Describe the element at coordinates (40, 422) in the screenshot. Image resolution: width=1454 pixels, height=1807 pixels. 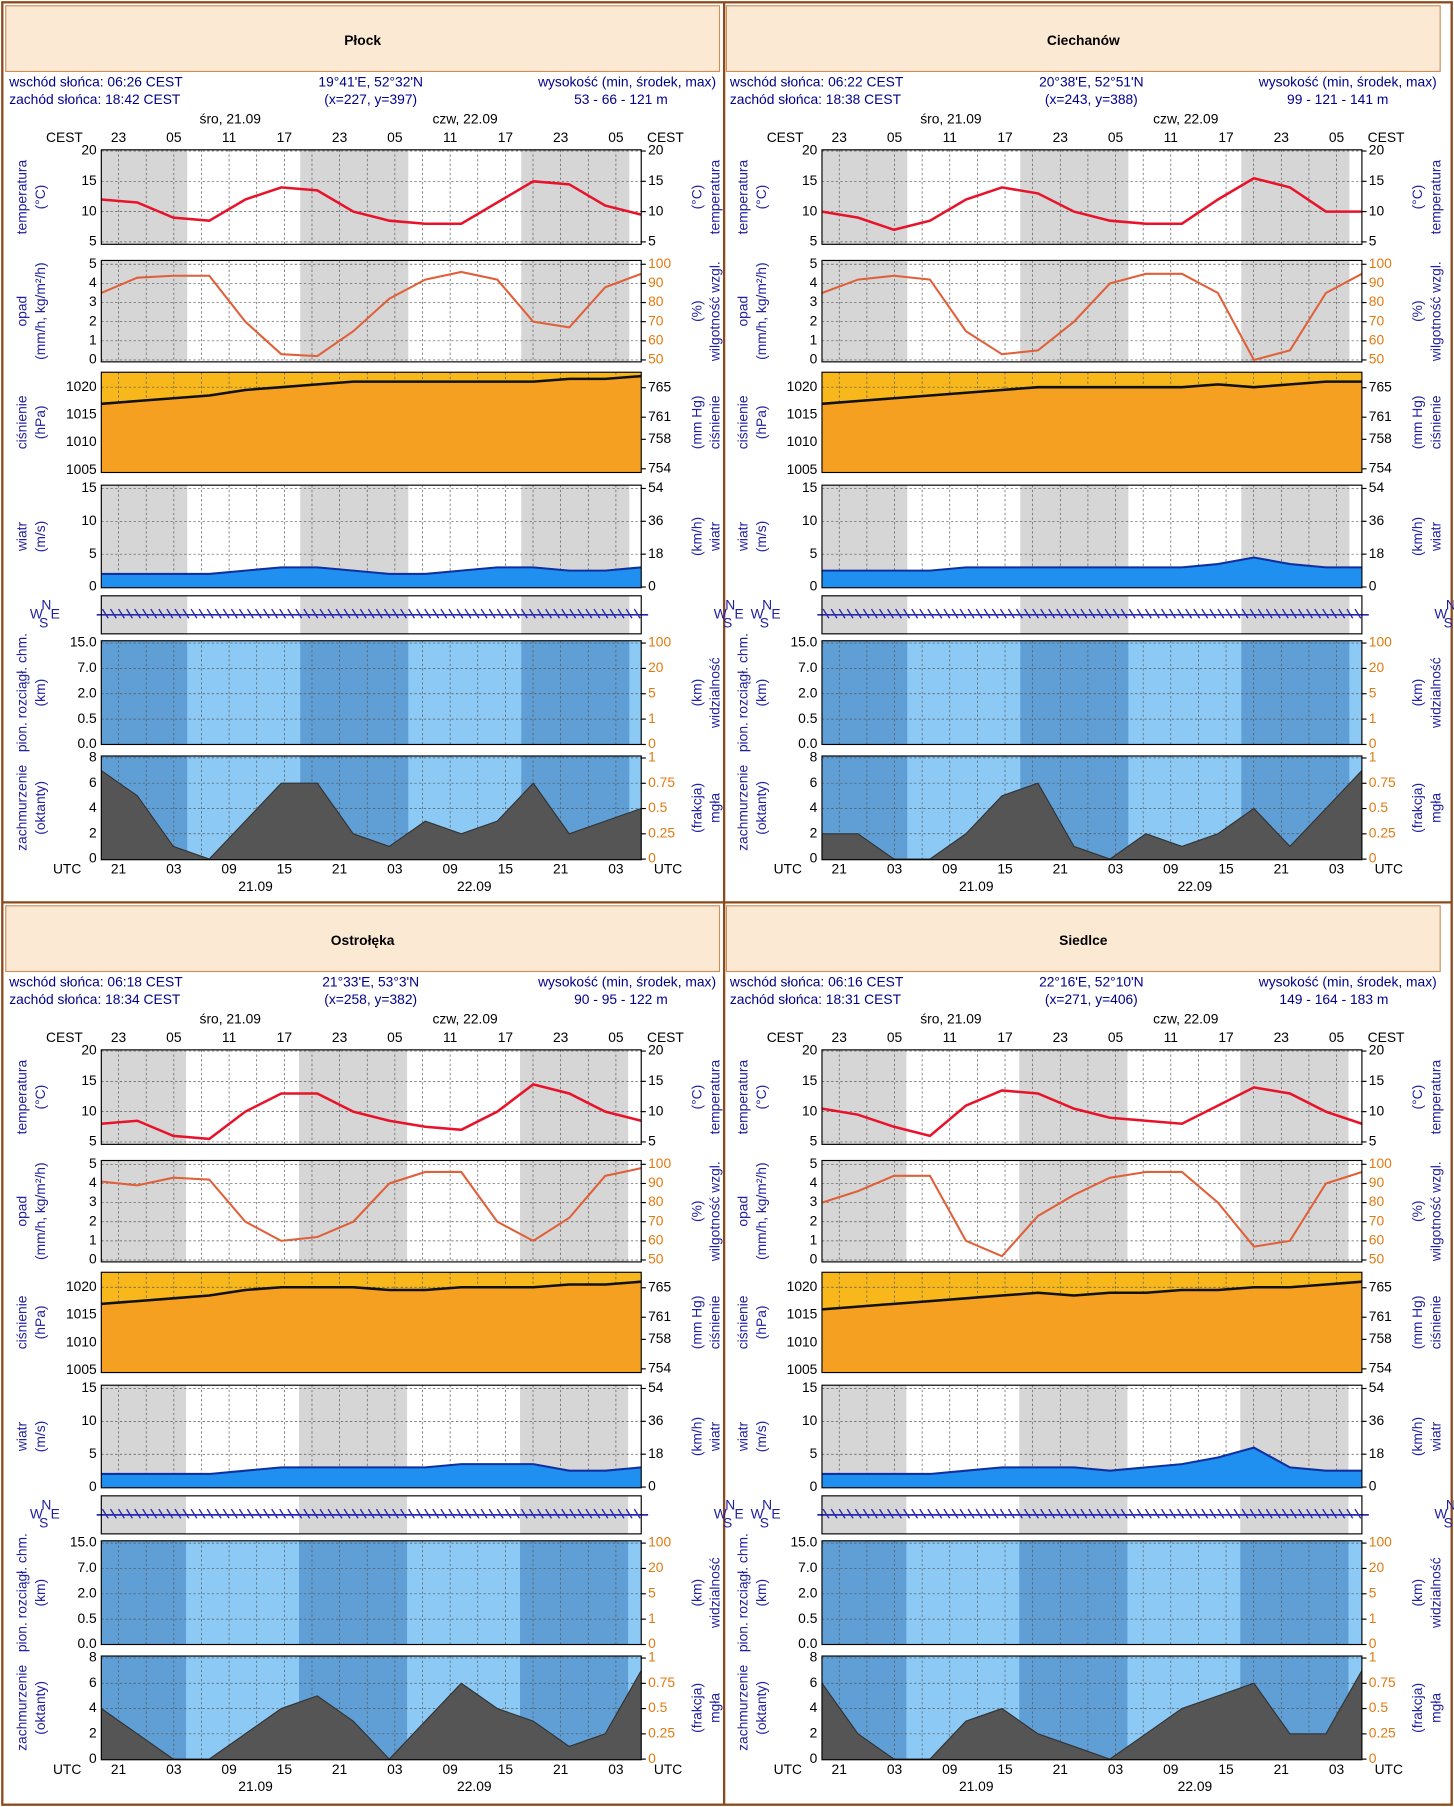
I see `axis-unit: (hPa)` at that location.